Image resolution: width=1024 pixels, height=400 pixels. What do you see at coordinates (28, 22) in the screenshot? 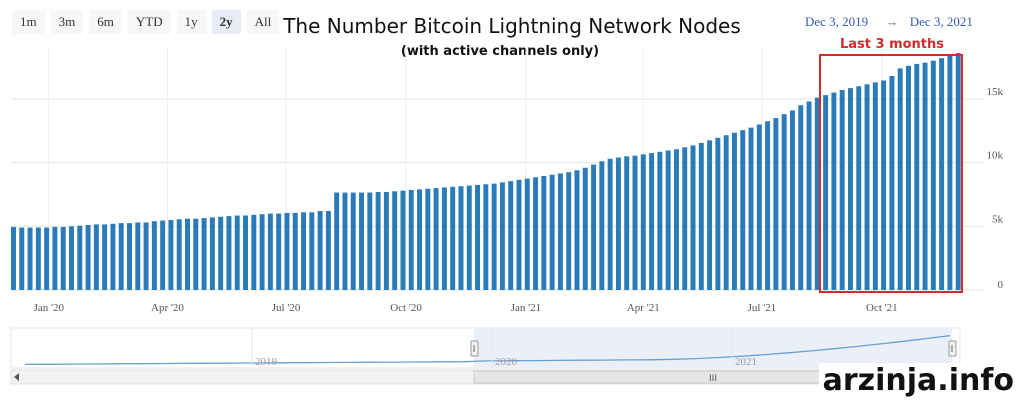
I see `zoom-button-1m: 1m` at bounding box center [28, 22].